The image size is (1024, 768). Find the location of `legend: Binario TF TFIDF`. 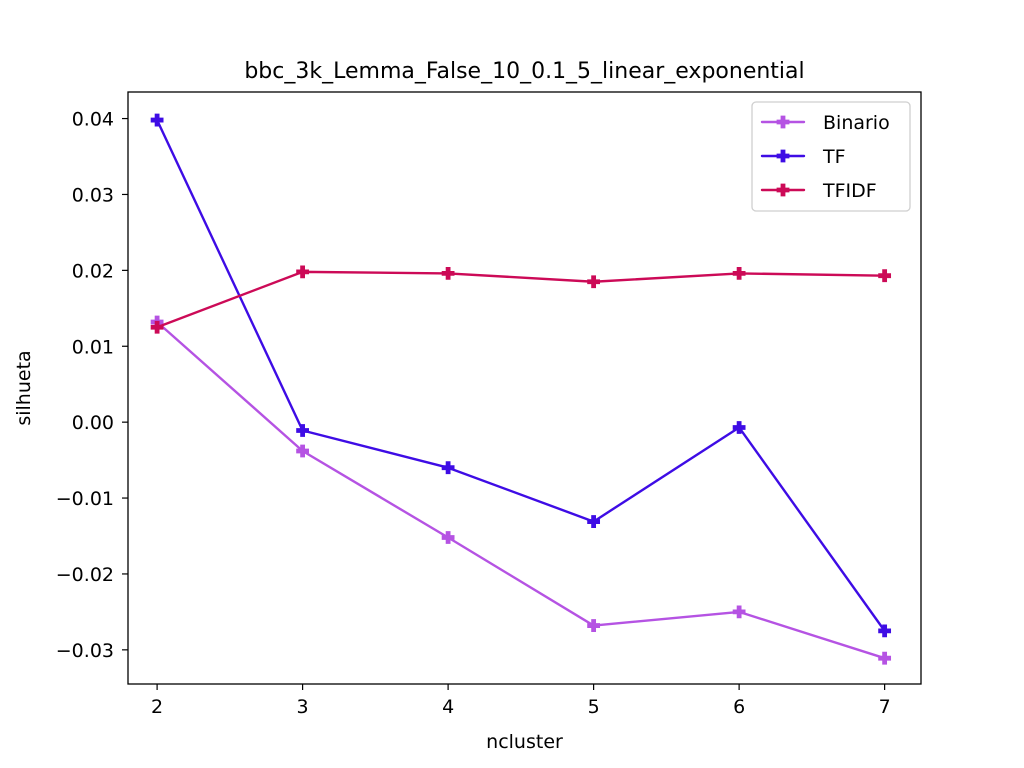

legend: Binario TF TFIDF is located at coordinates (831, 156).